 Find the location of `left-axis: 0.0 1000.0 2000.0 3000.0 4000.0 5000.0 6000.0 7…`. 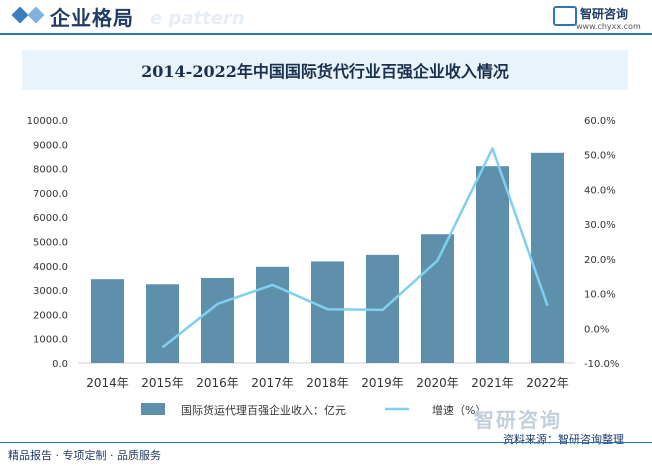

left-axis: 0.0 1000.0 2000.0 3000.0 4000.0 5000.0 6000.0 7… is located at coordinates (47, 243).